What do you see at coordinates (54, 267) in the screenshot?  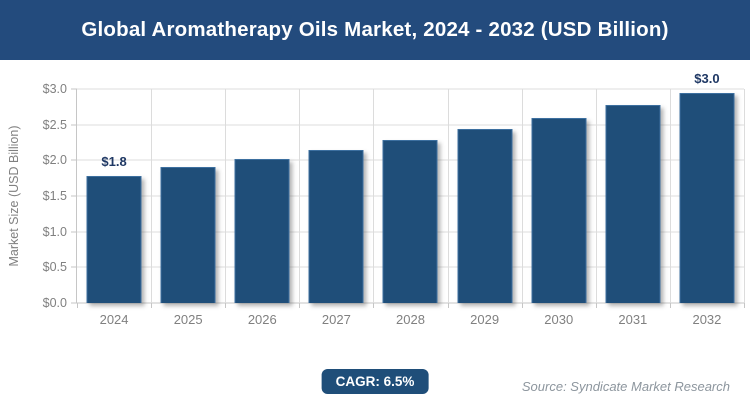 I see `y-tick-label: $0.5` at bounding box center [54, 267].